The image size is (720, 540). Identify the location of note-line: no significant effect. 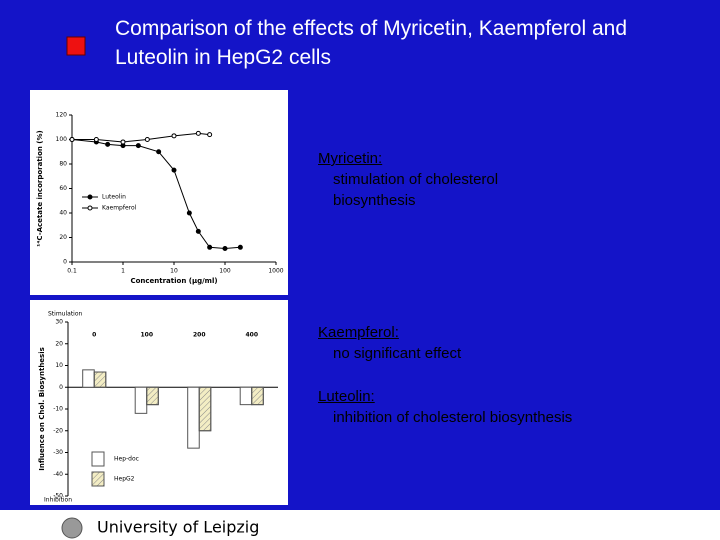
(397, 353).